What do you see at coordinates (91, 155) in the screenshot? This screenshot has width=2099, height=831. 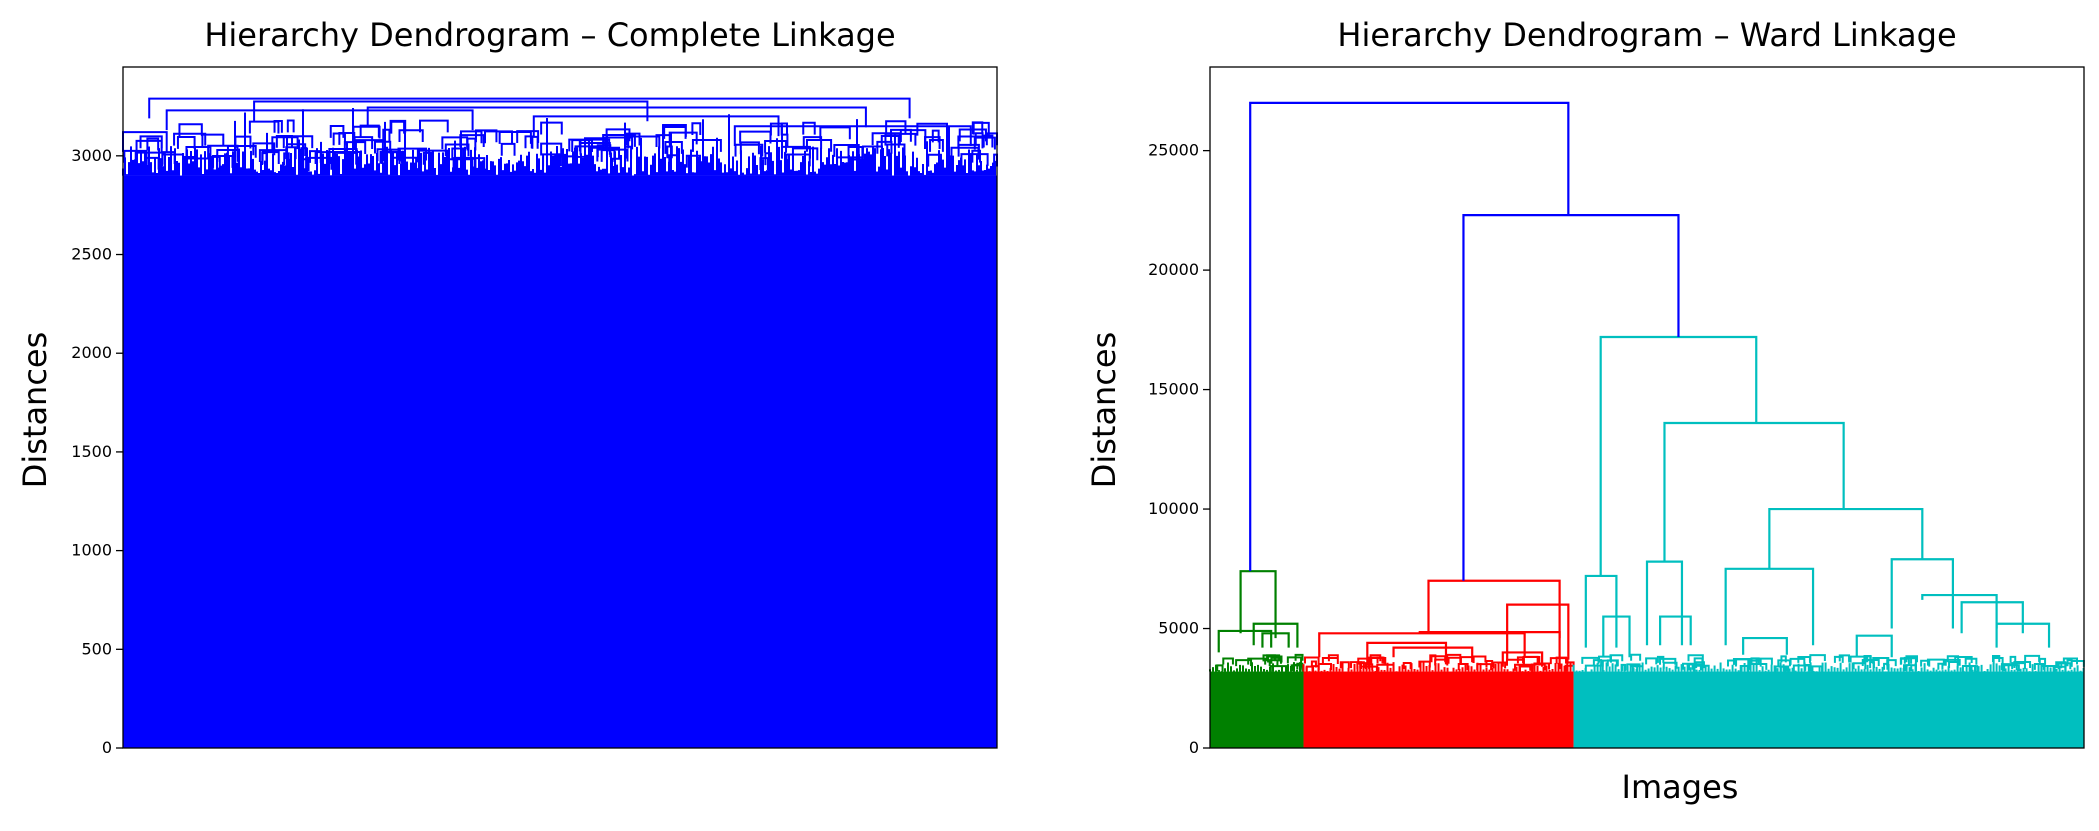 I see `y-tick-label: 3000` at bounding box center [91, 155].